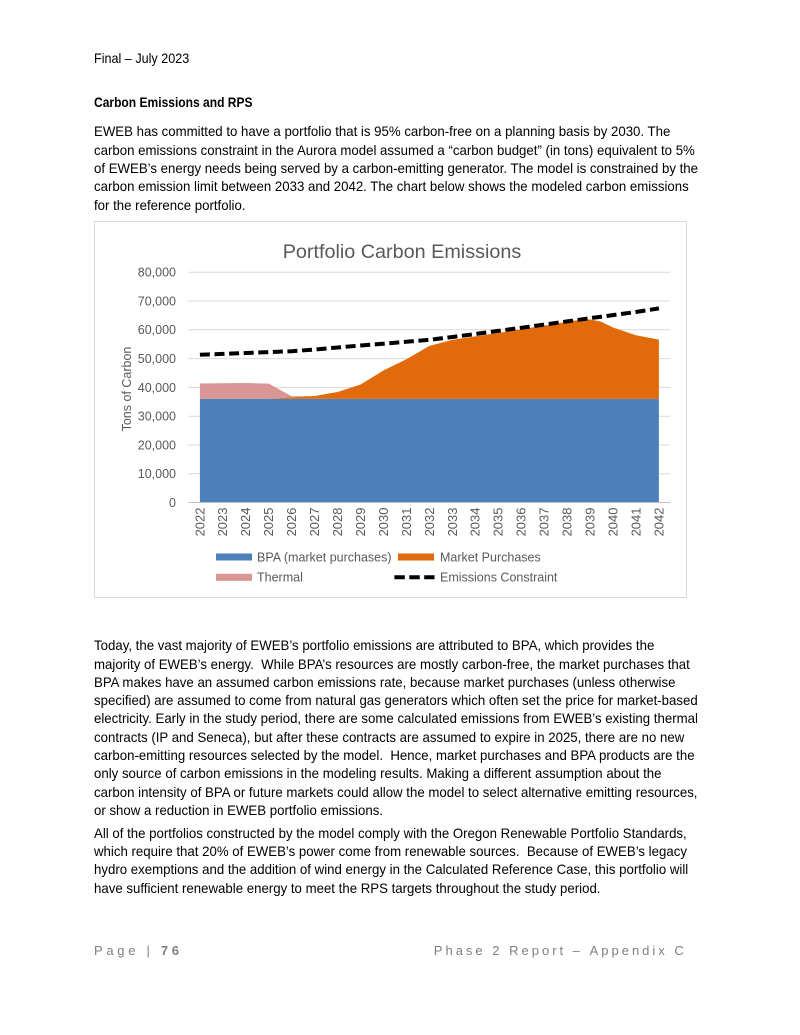  Describe the element at coordinates (337, 522) in the screenshot. I see `svg-text: 2028` at that location.